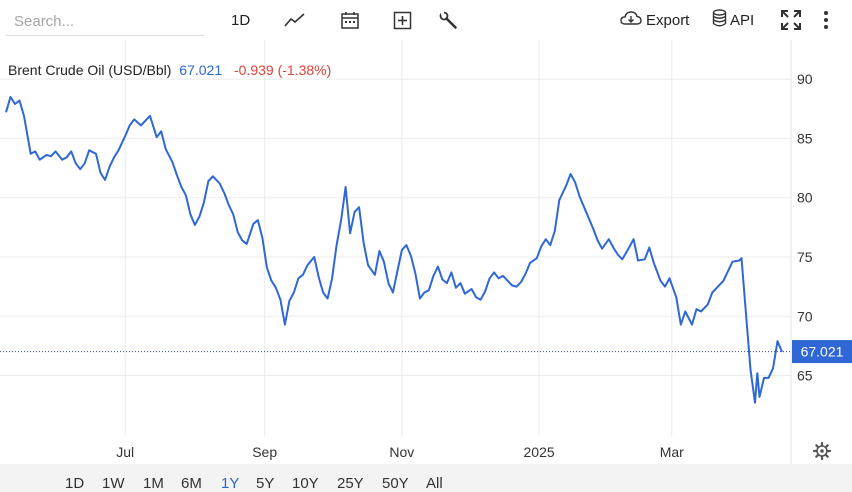 The width and height of the screenshot is (852, 492). What do you see at coordinates (402, 20) in the screenshot?
I see `plus-square-icon` at bounding box center [402, 20].